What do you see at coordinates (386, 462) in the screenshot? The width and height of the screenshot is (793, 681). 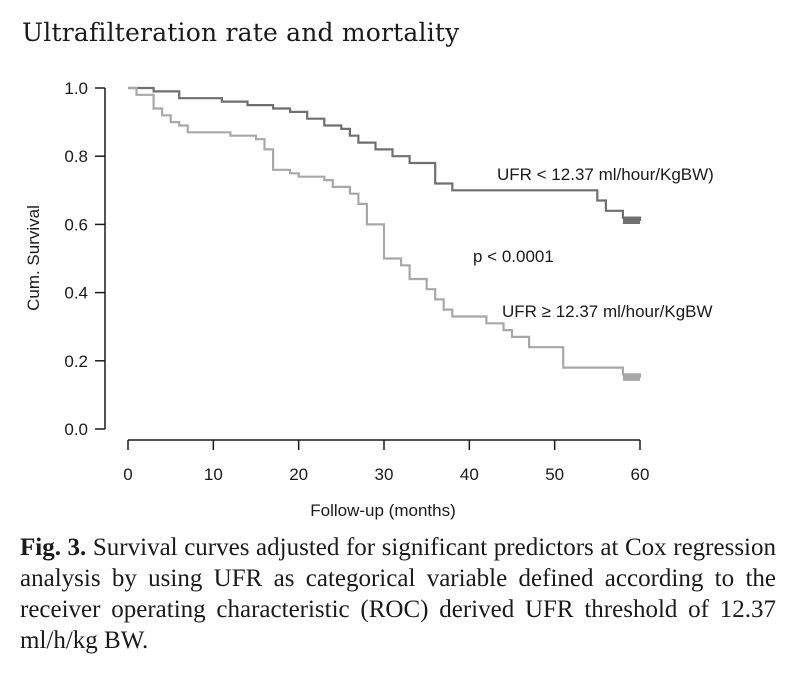 I see `x-ticks: 0 10 20 30 40 50 60` at bounding box center [386, 462].